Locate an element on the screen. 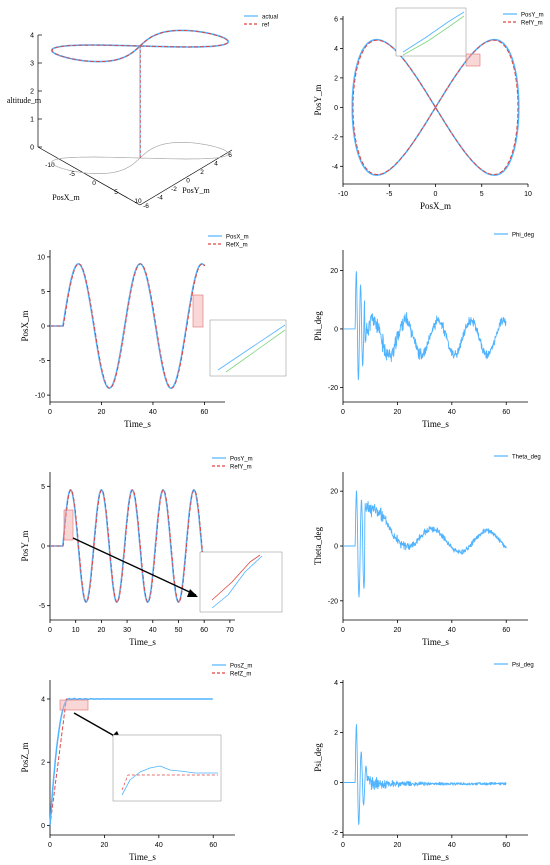  y-tick-label: 10 is located at coordinates (41, 257).